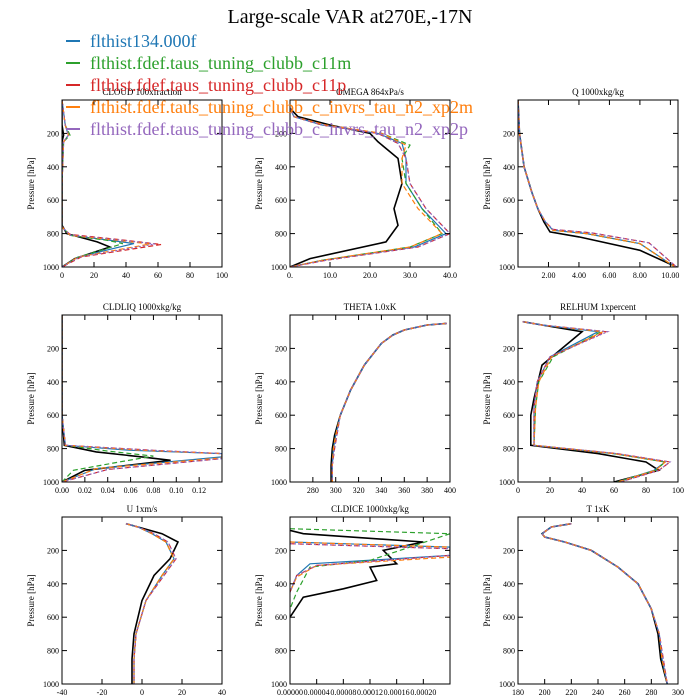 This screenshot has width=700, height=700. I want to click on x-tick-label: -40, so click(62, 692).